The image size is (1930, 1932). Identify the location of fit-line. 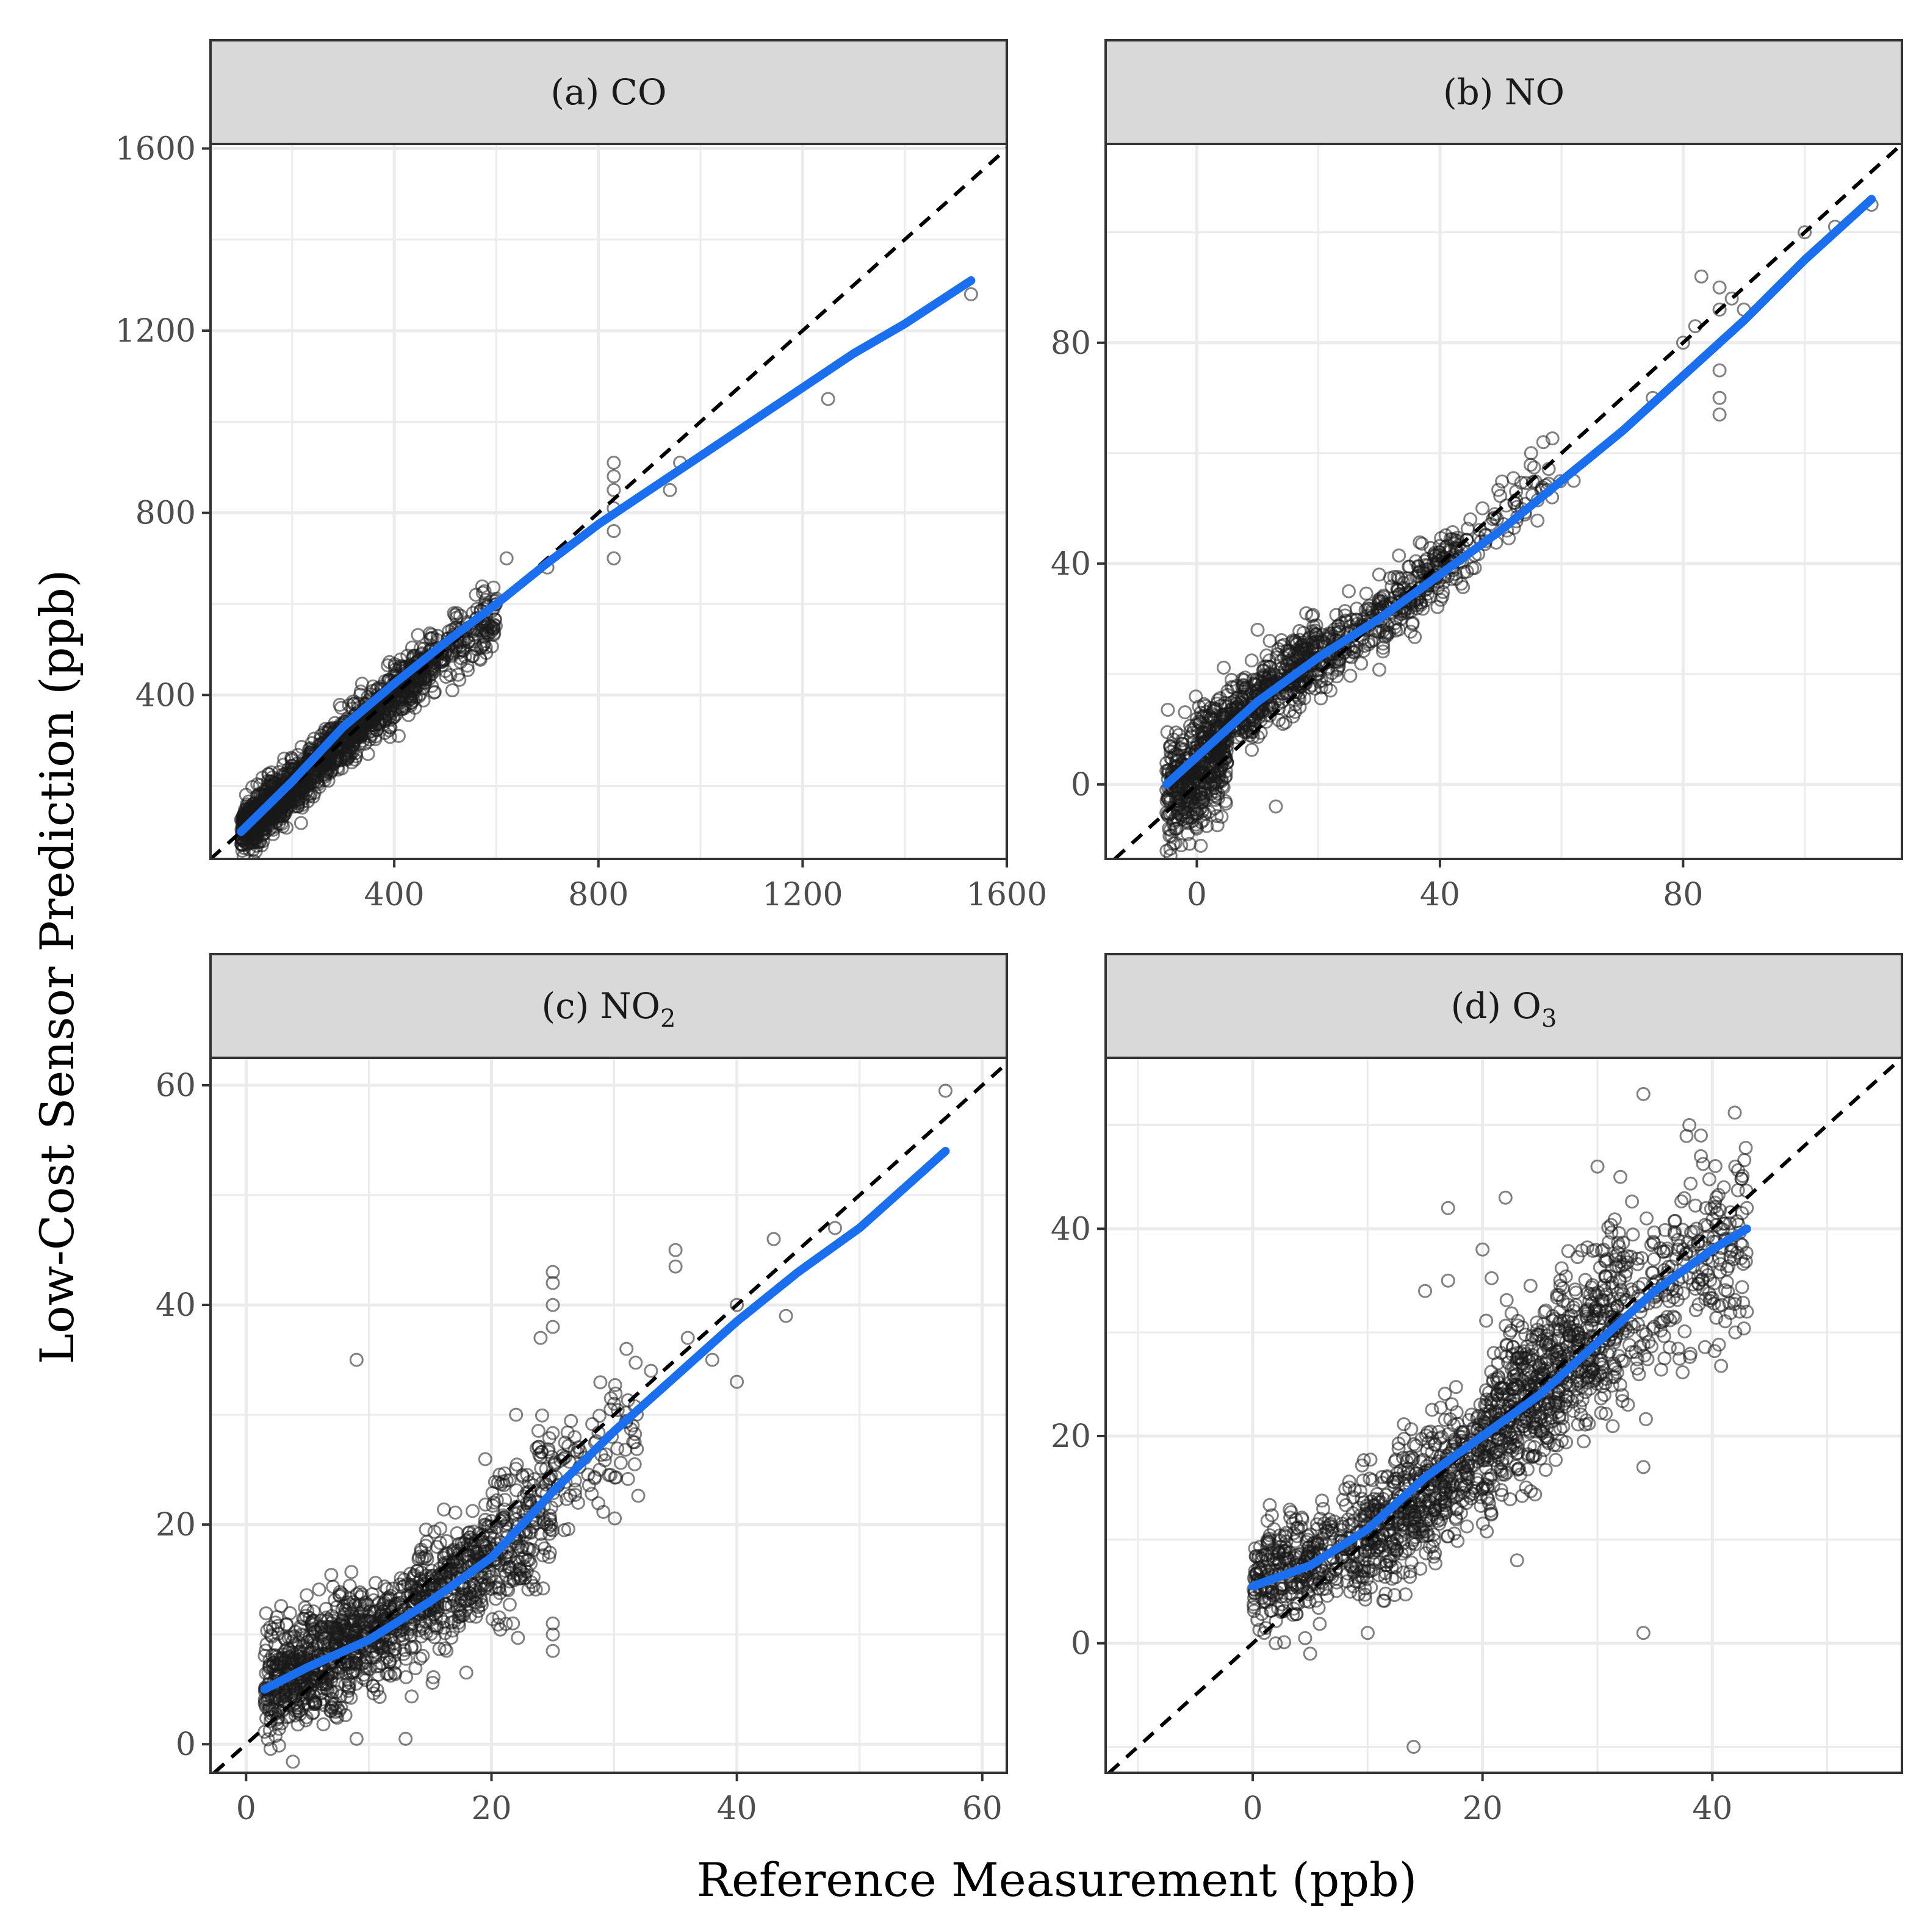
(605, 1420).